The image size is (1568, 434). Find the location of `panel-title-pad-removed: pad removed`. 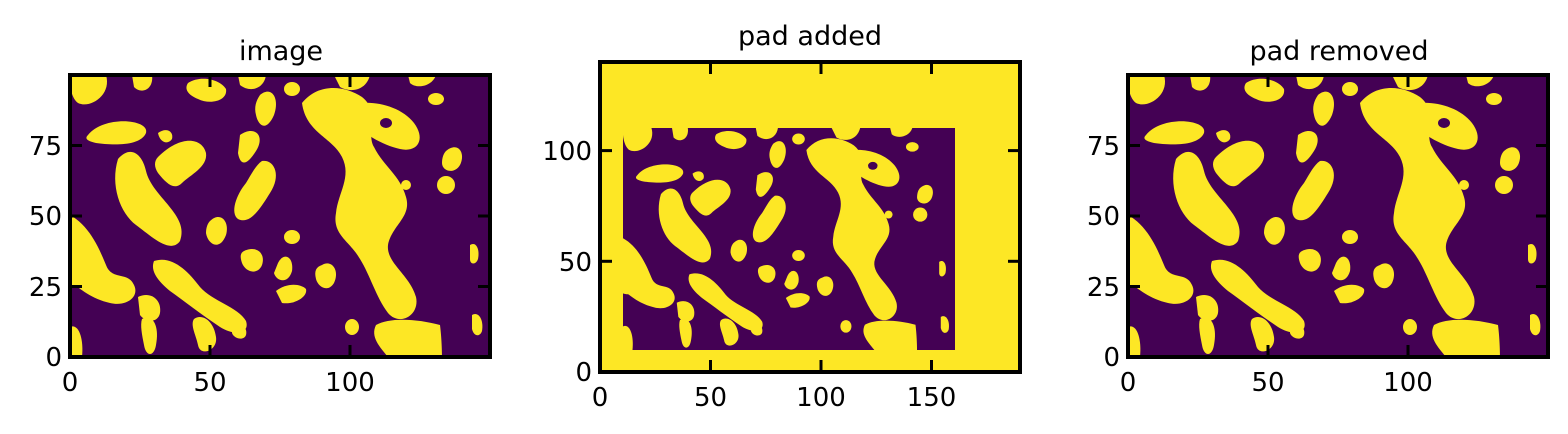

panel-title-pad-removed: pad removed is located at coordinates (1338, 51).